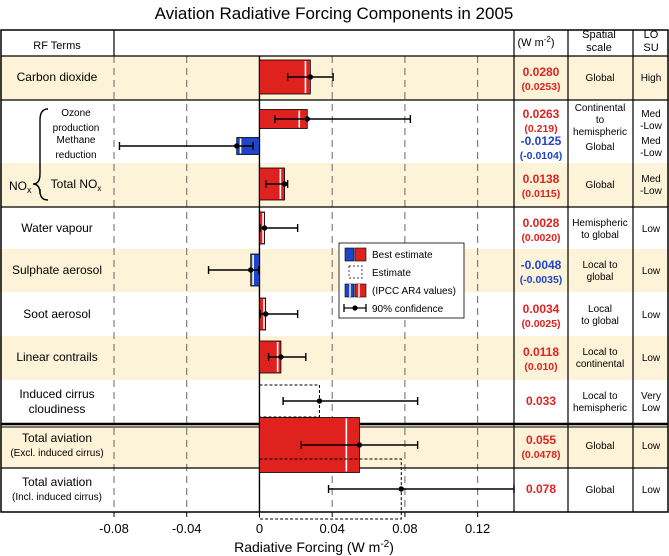 The height and width of the screenshot is (556, 669). Describe the element at coordinates (414, 291) in the screenshot. I see `legend-ipcc-label: (IPCC AR4 values)` at that location.